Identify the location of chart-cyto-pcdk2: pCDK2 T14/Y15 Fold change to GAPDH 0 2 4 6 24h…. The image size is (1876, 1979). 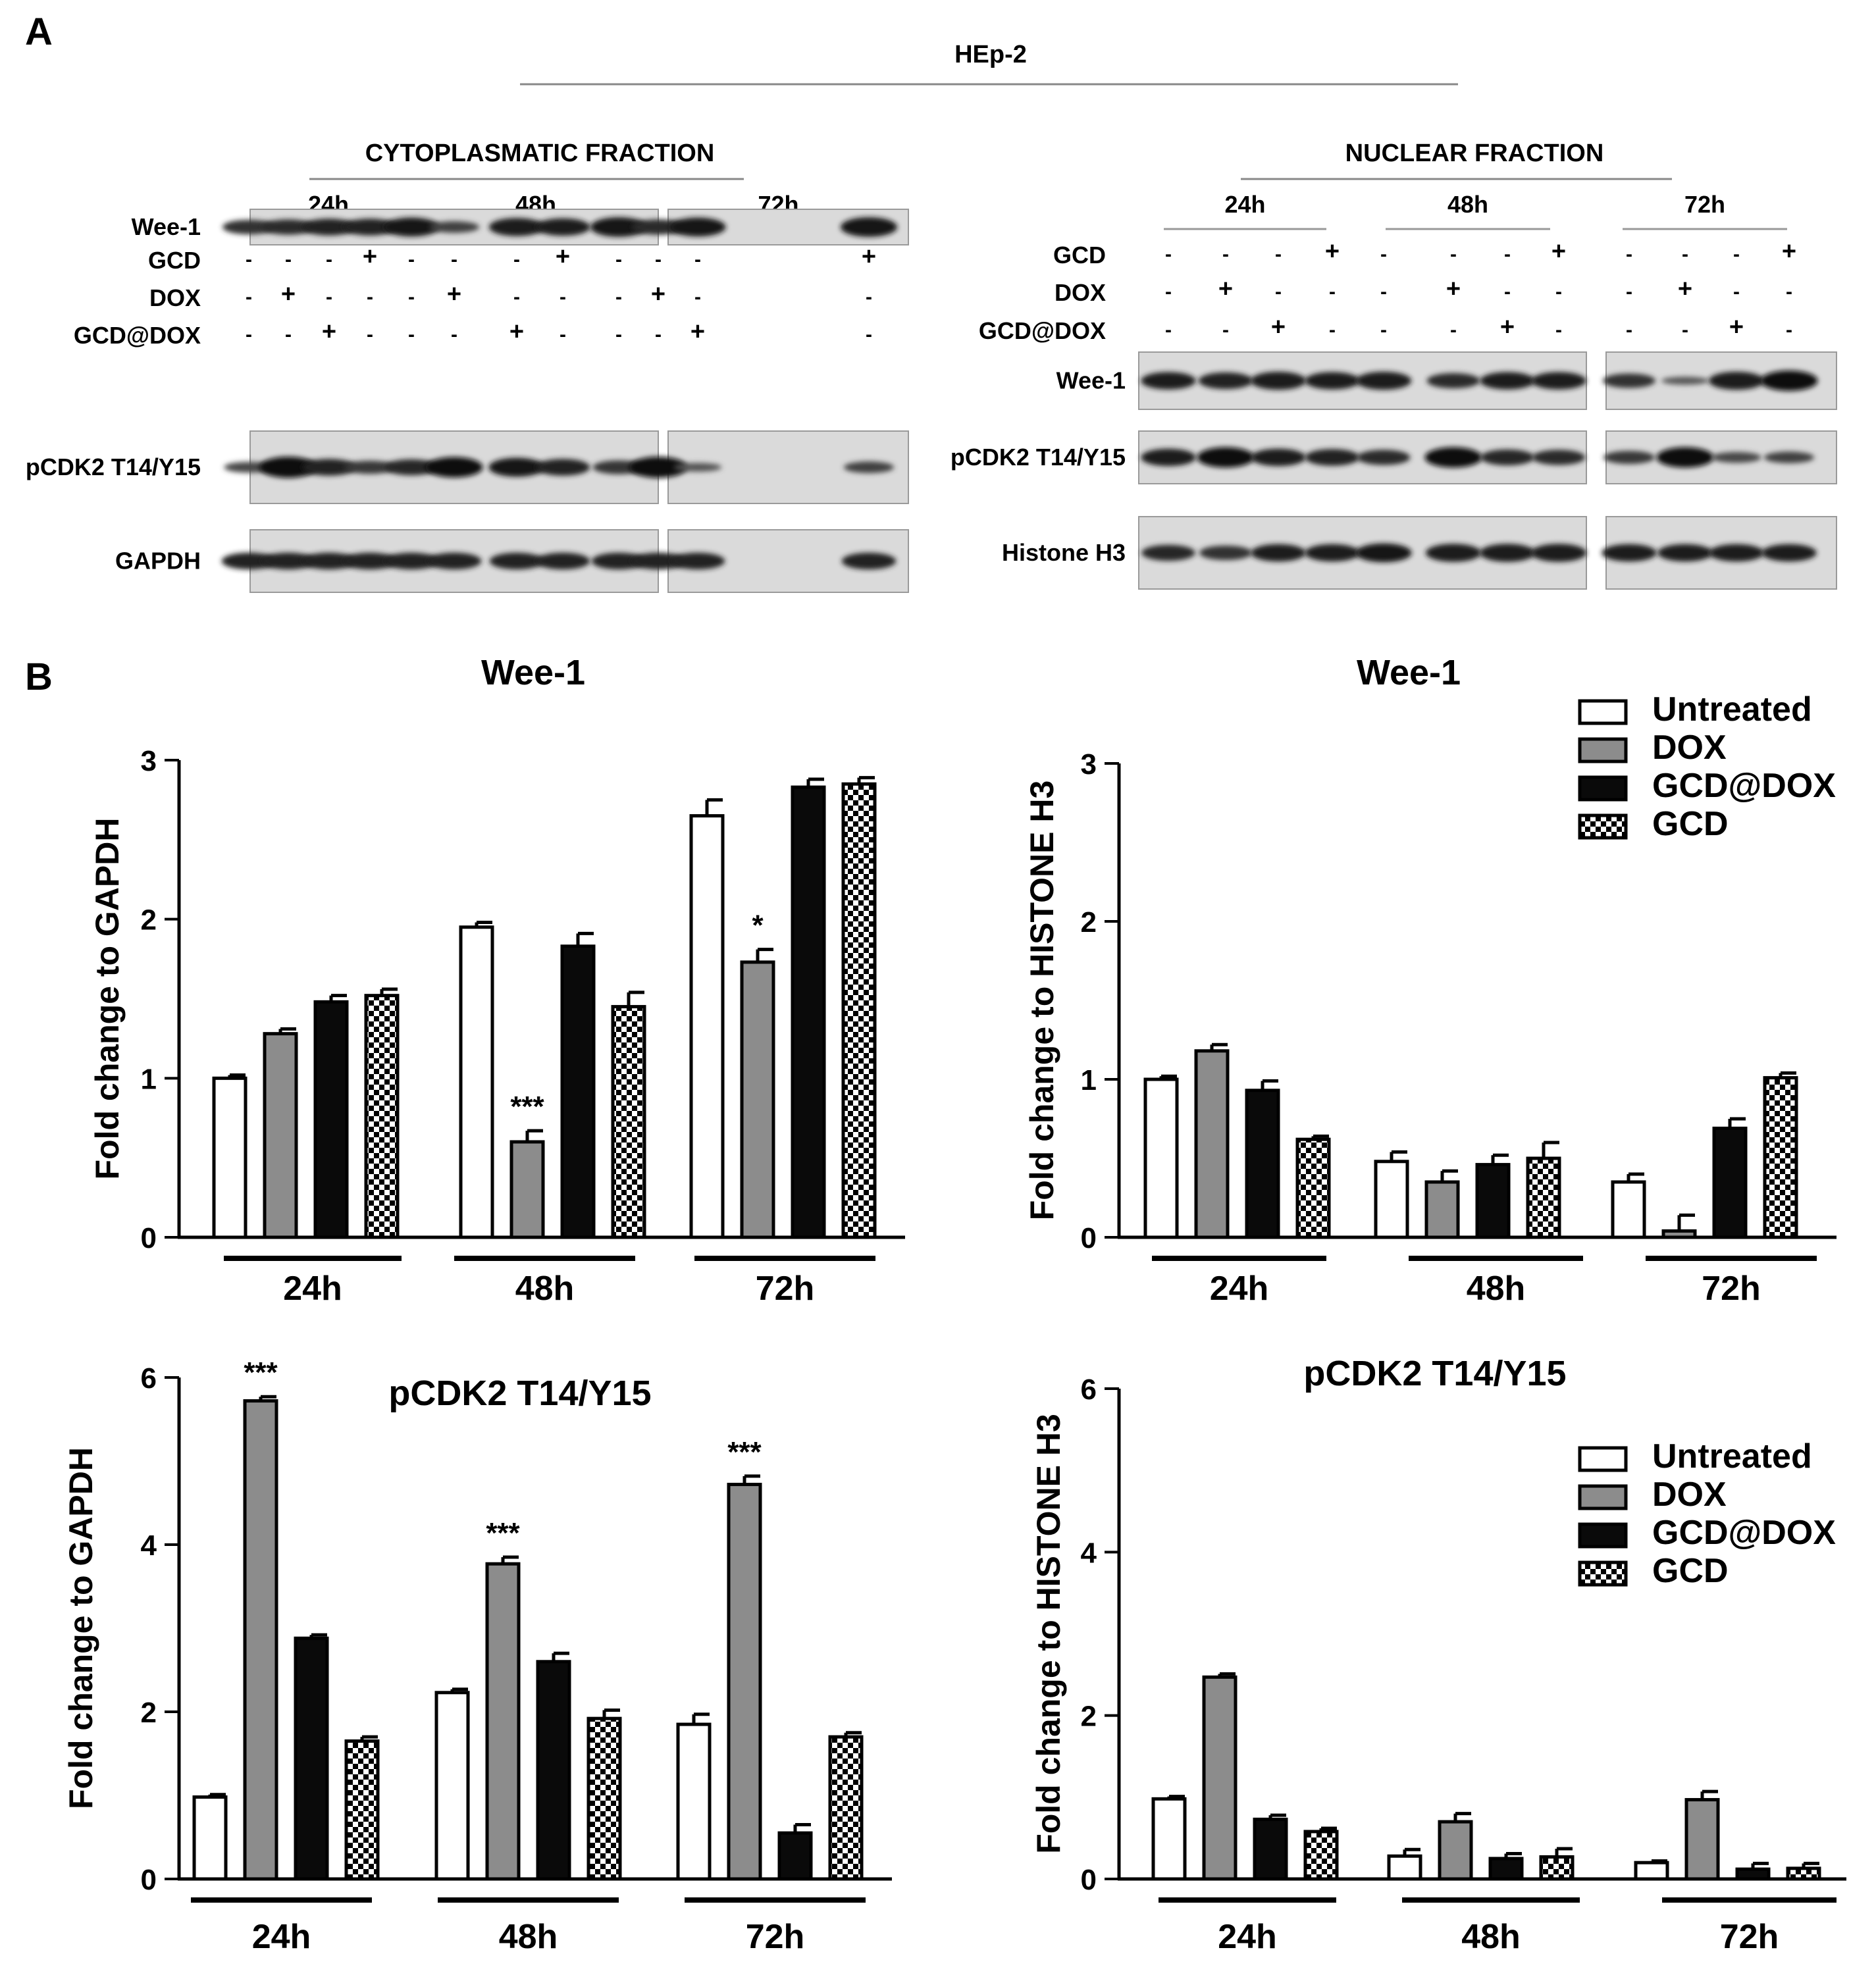
(477, 1656).